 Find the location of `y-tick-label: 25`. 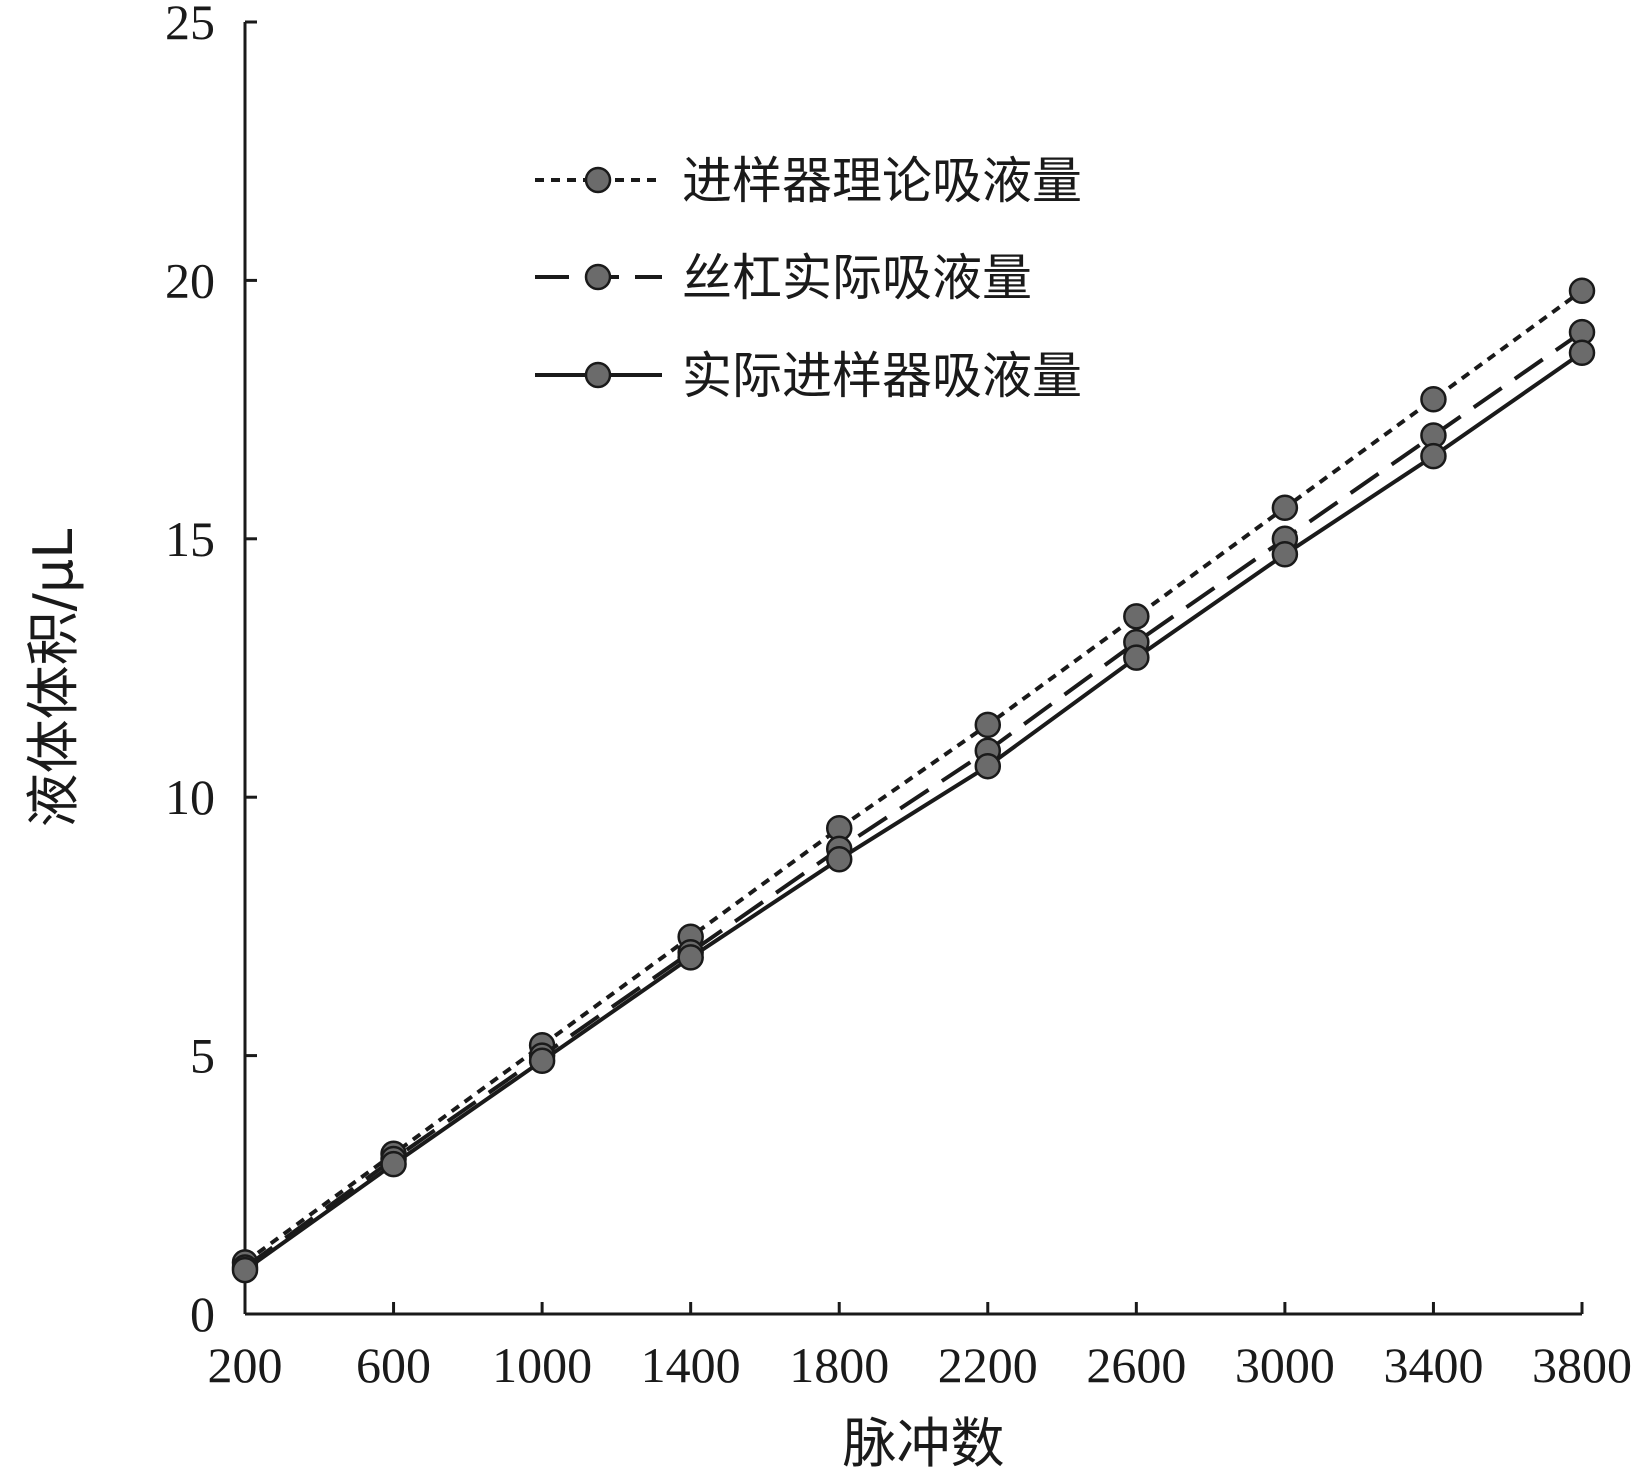

y-tick-label: 25 is located at coordinates (190, 25).